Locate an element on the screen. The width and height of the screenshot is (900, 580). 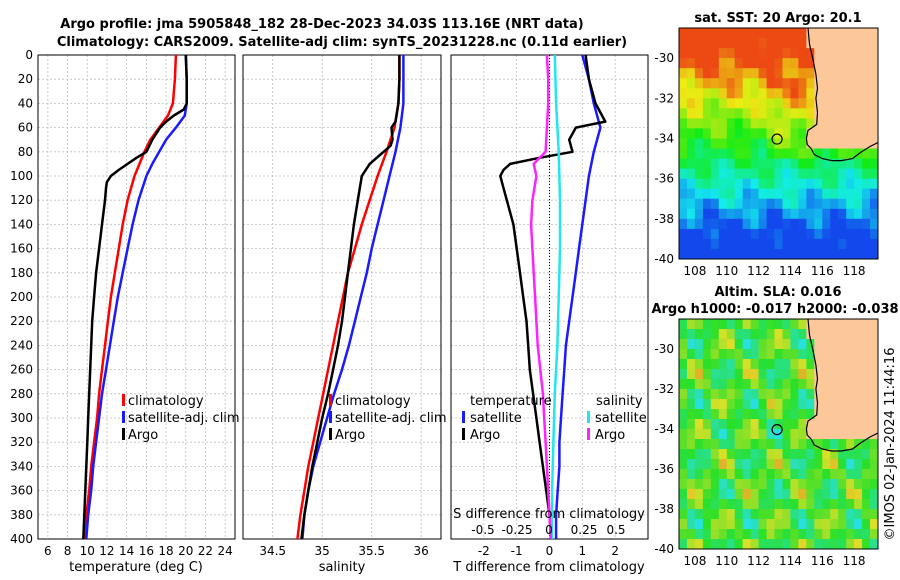
lon-tick-label: 108 is located at coordinates (694, 271).